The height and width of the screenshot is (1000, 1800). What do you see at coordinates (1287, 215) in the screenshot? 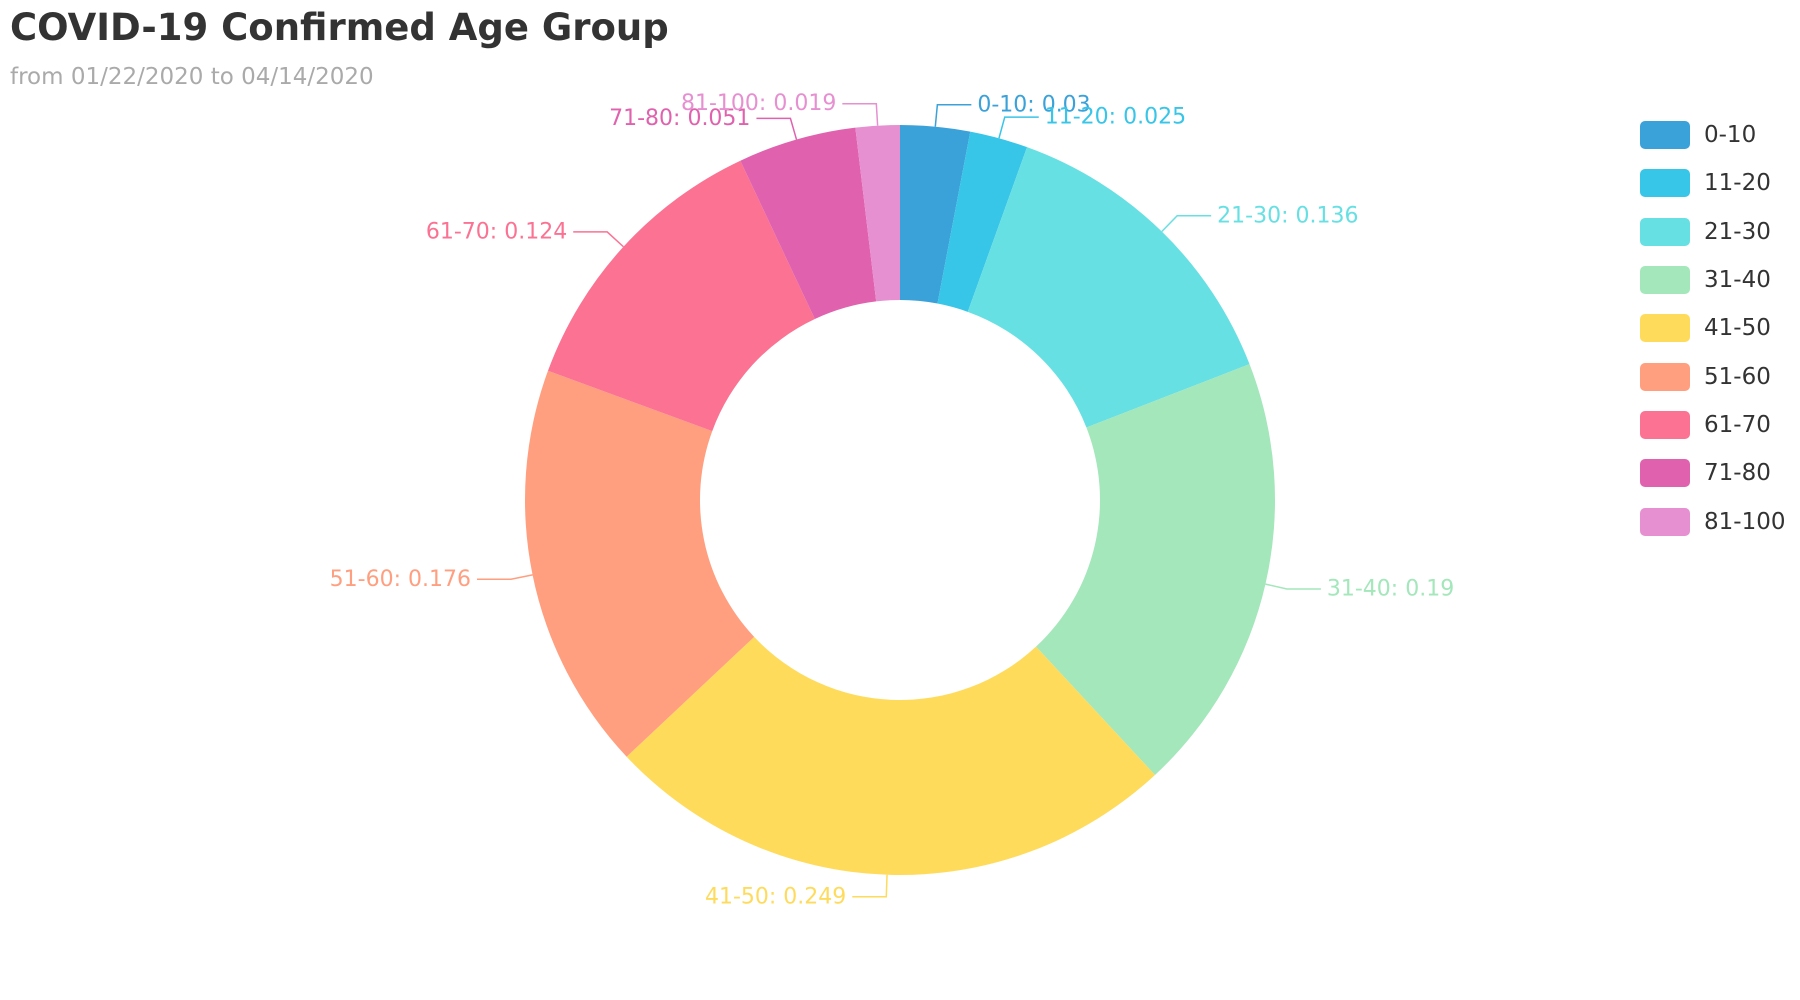
I see `data-label-21-30: 21-30: 0.136` at bounding box center [1287, 215].